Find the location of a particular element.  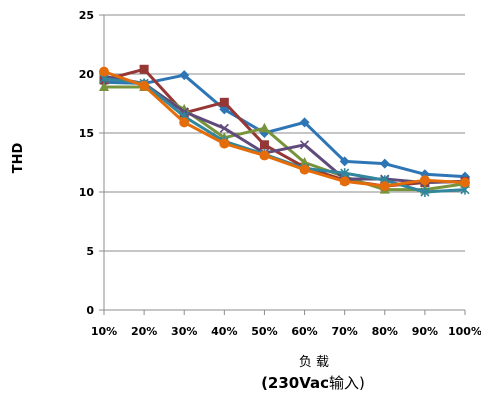

x-axis-subtitle: (230Vac输入) is located at coordinates (313, 383).